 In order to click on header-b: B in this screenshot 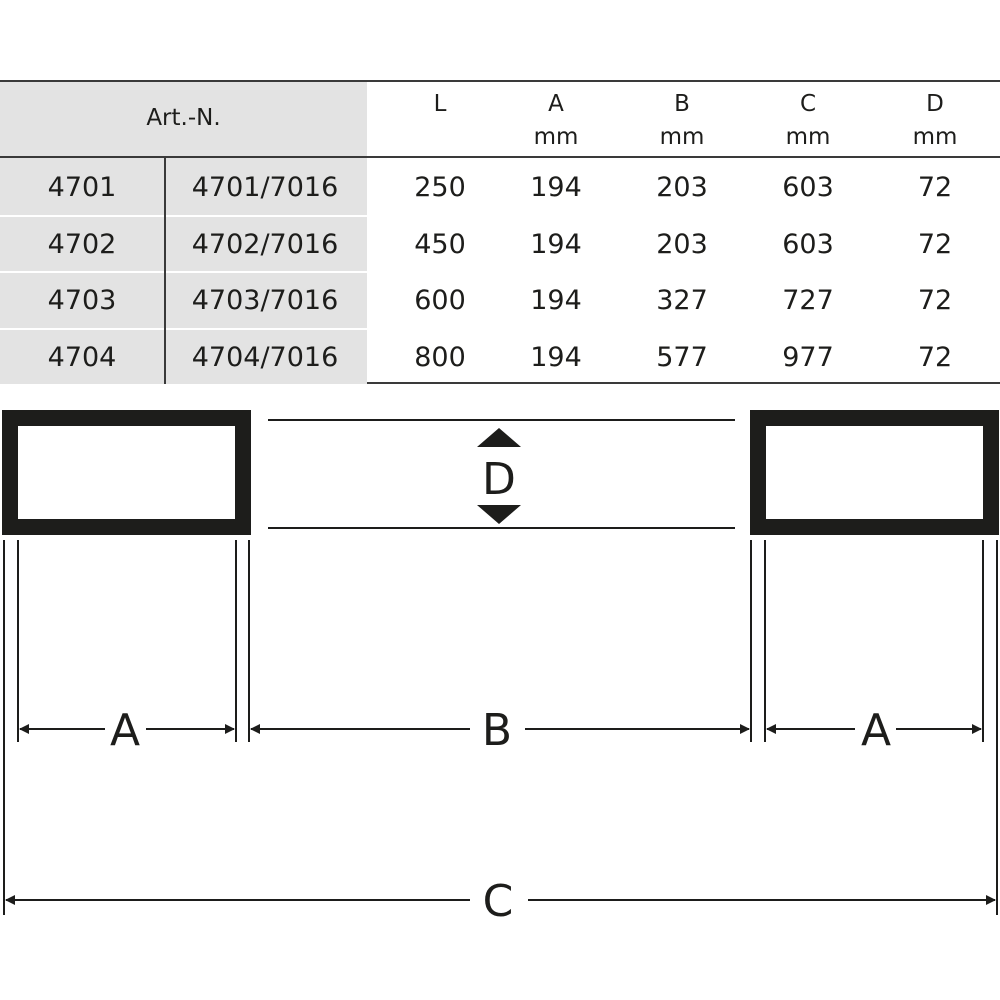, I will do `click(682, 104)`.